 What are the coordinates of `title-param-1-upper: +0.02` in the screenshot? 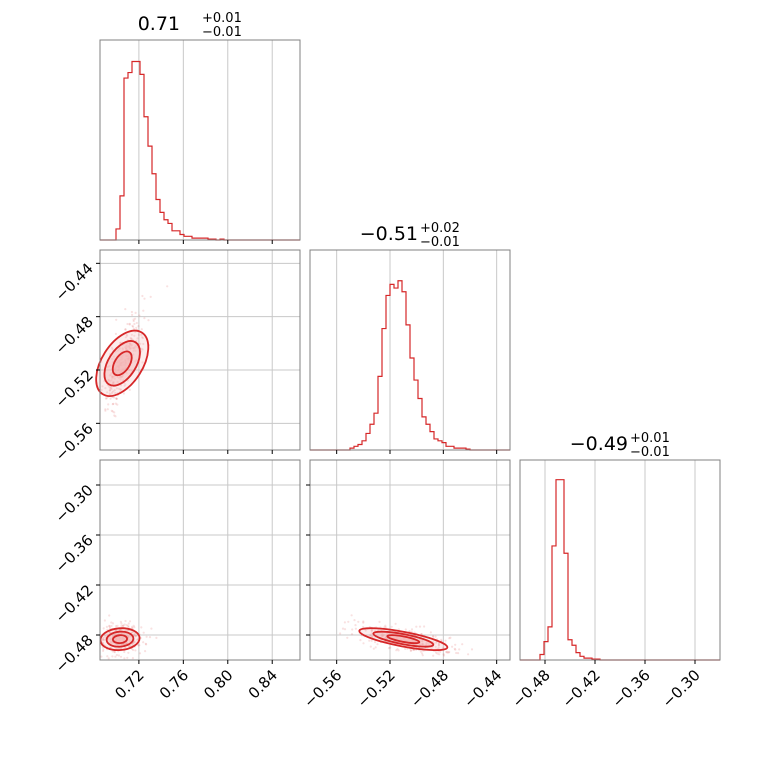 It's located at (440, 228).